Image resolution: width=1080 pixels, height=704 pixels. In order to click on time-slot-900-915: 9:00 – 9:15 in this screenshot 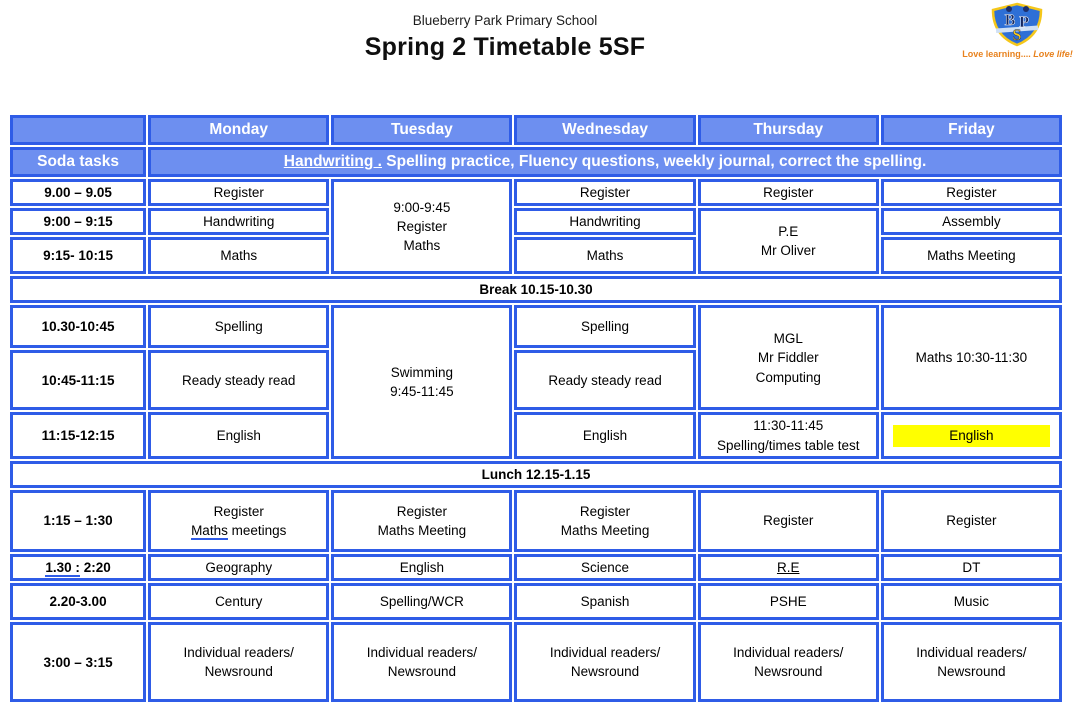, I will do `click(78, 222)`.